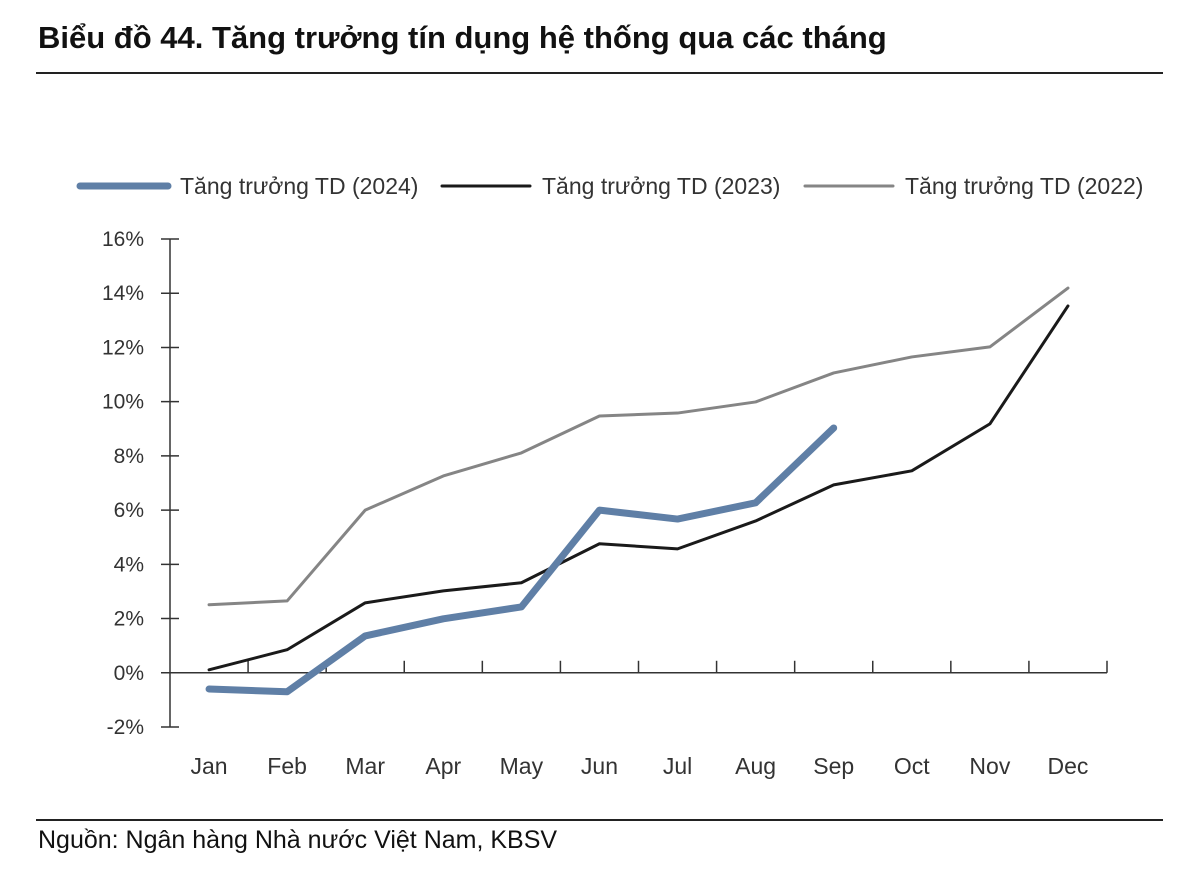 The image size is (1200, 869). Describe the element at coordinates (129, 564) in the screenshot. I see `y-tick-label: 4%` at that location.